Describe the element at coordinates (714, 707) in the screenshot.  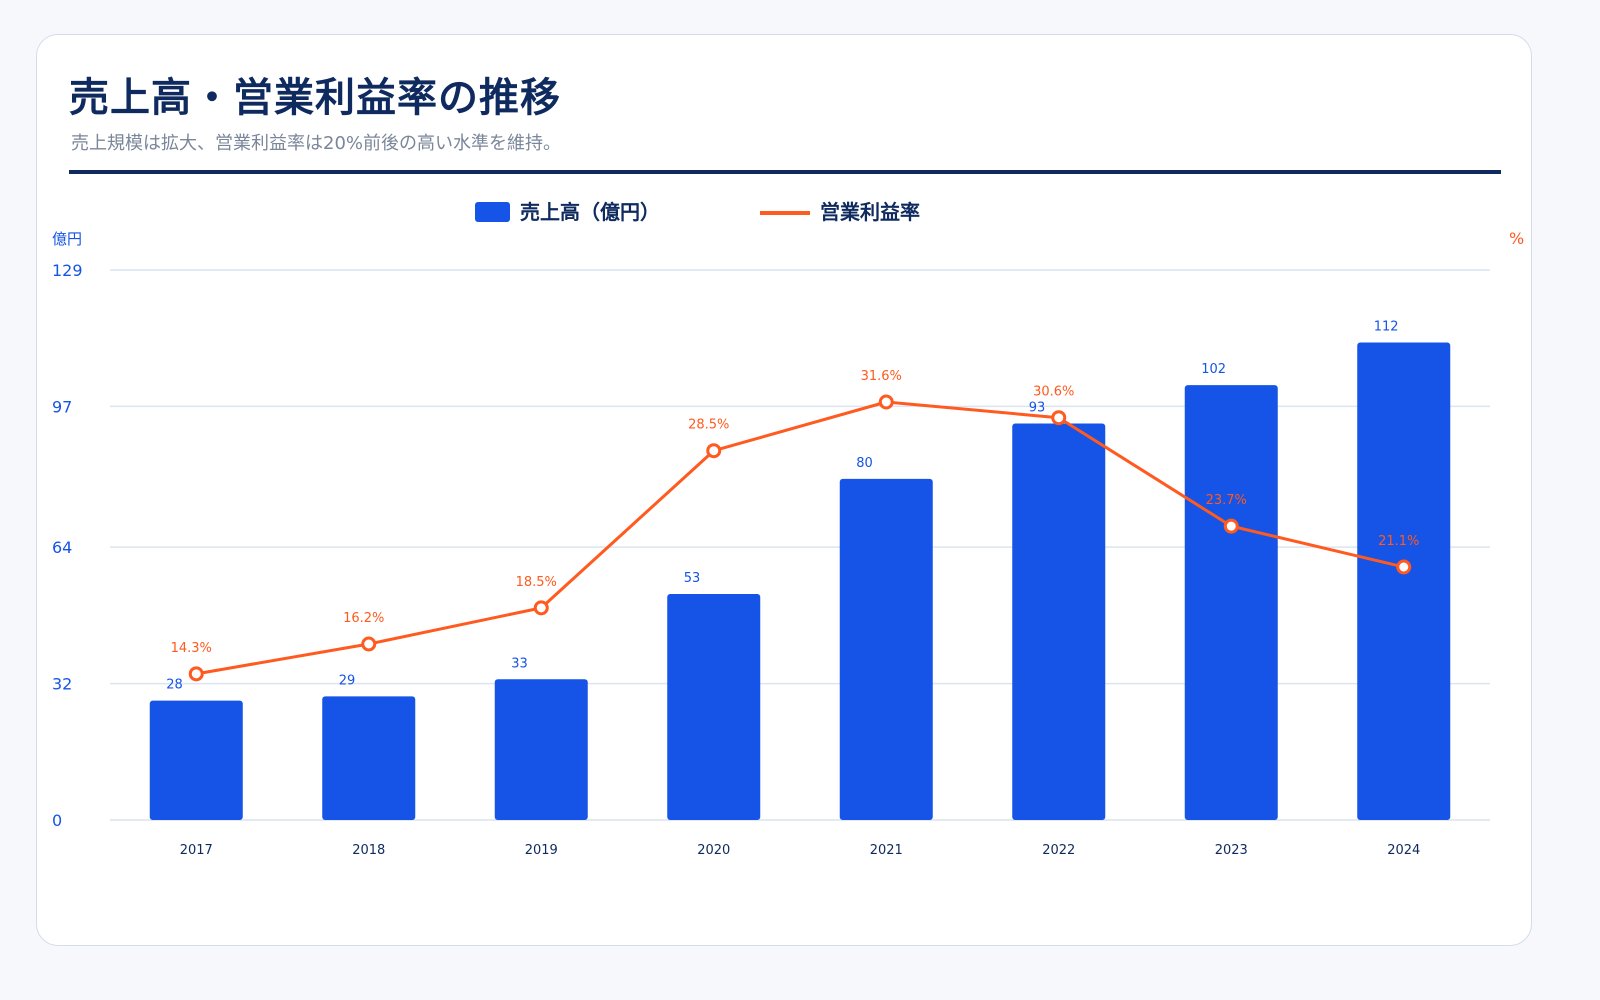
I see `bar-2020` at that location.